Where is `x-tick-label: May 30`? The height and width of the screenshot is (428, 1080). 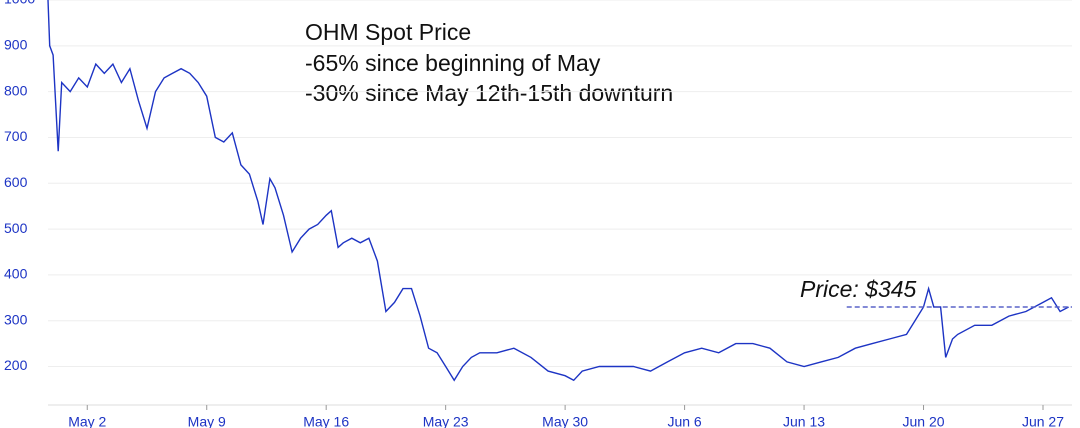
x-tick-label: May 30 is located at coordinates (565, 421).